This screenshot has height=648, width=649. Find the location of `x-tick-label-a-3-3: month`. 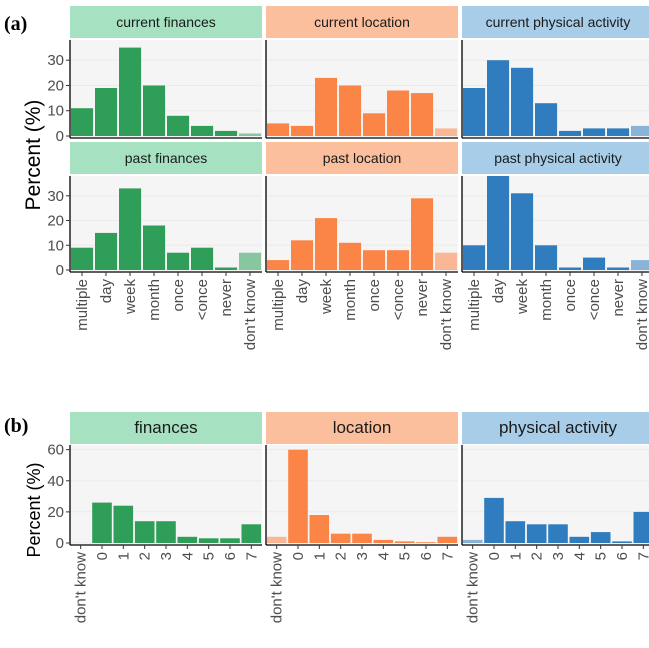

x-tick-label-a-3-3: month is located at coordinates (154, 300).